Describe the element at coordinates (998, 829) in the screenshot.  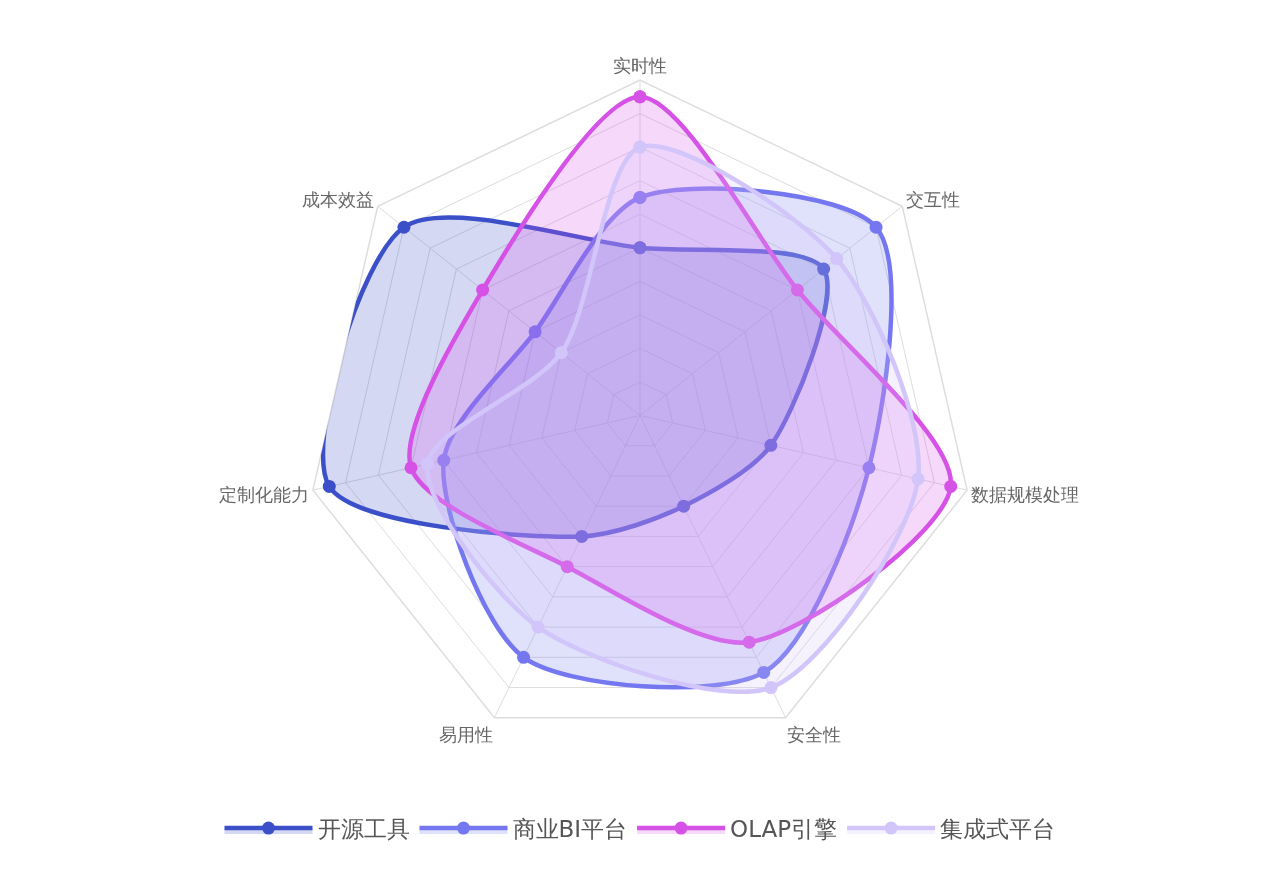
I see `legend-label: 集成式平台` at that location.